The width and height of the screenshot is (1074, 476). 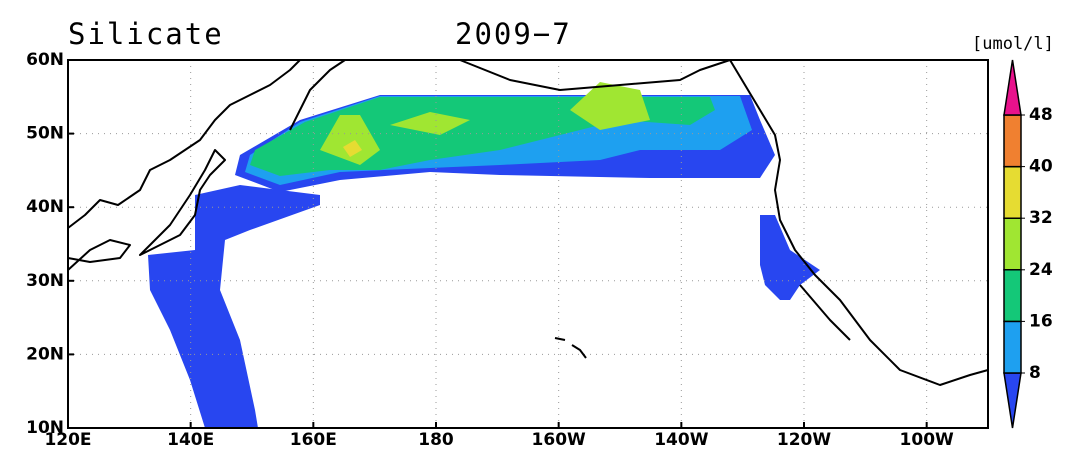 What do you see at coordinates (1041, 115) in the screenshot?
I see `colorbar-label: 48` at bounding box center [1041, 115].